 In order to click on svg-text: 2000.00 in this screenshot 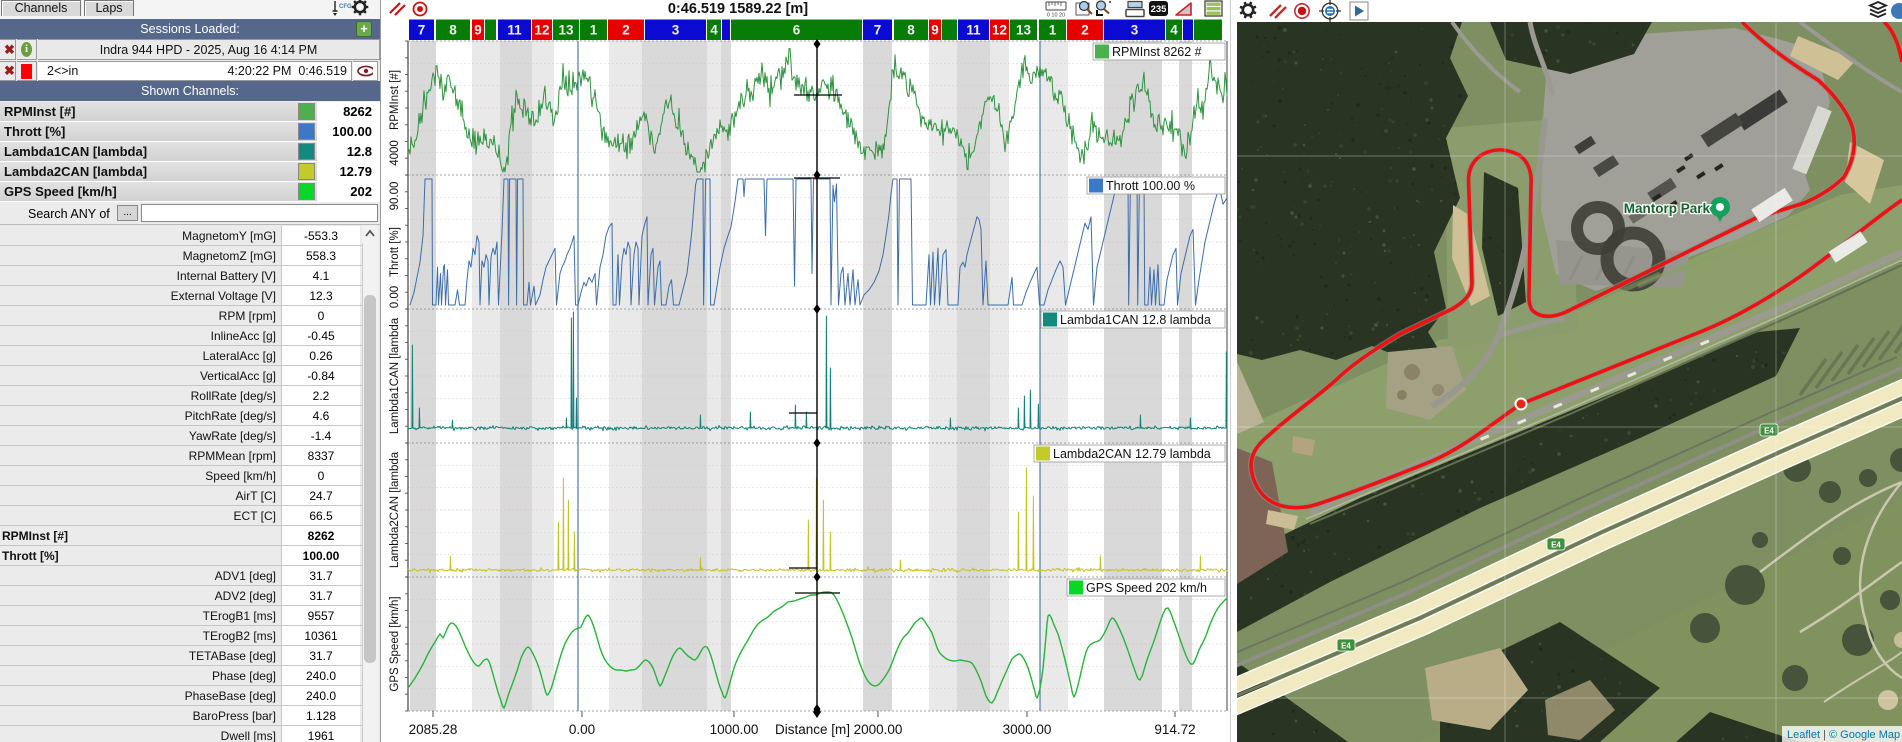, I will do `click(878, 729)`.